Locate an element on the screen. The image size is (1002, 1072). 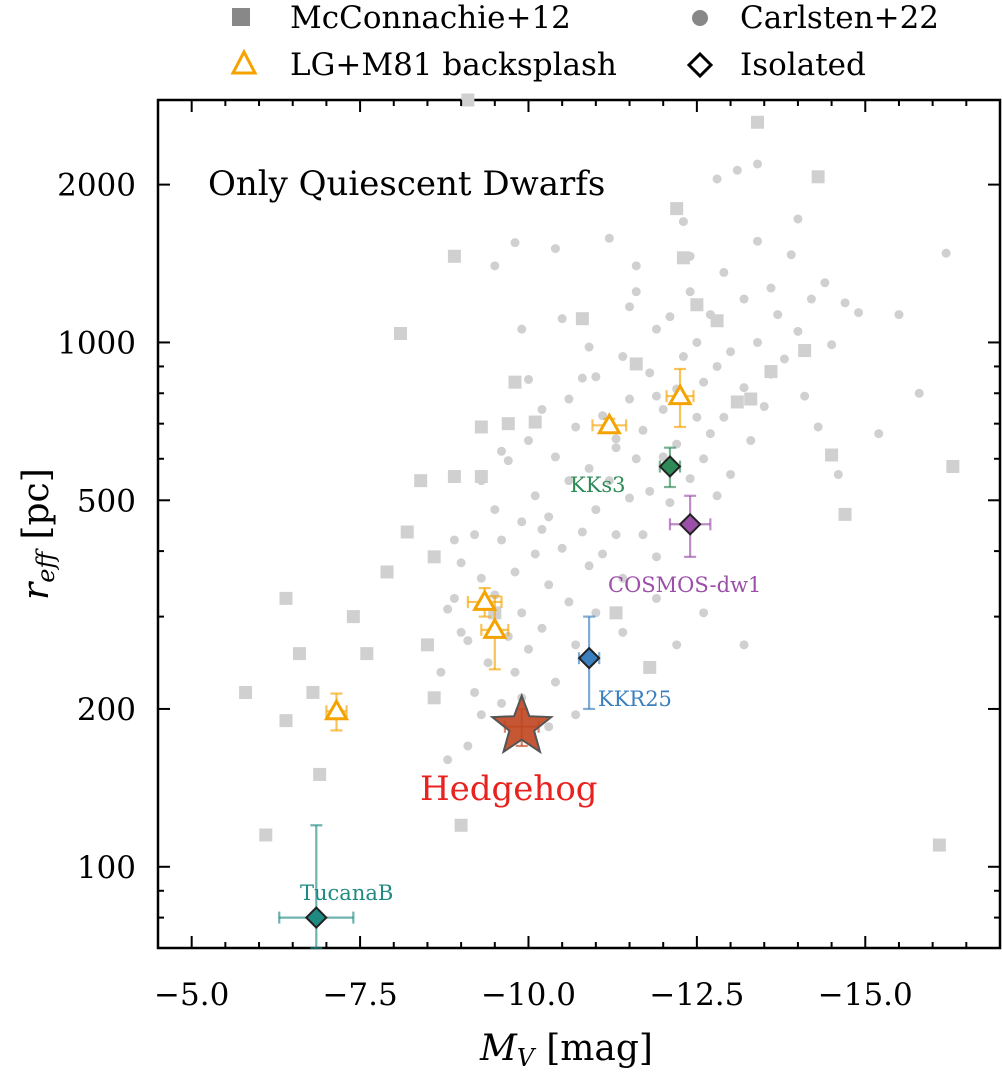
legend-label-carlsten: Carlsten+22 is located at coordinates (839, 18).